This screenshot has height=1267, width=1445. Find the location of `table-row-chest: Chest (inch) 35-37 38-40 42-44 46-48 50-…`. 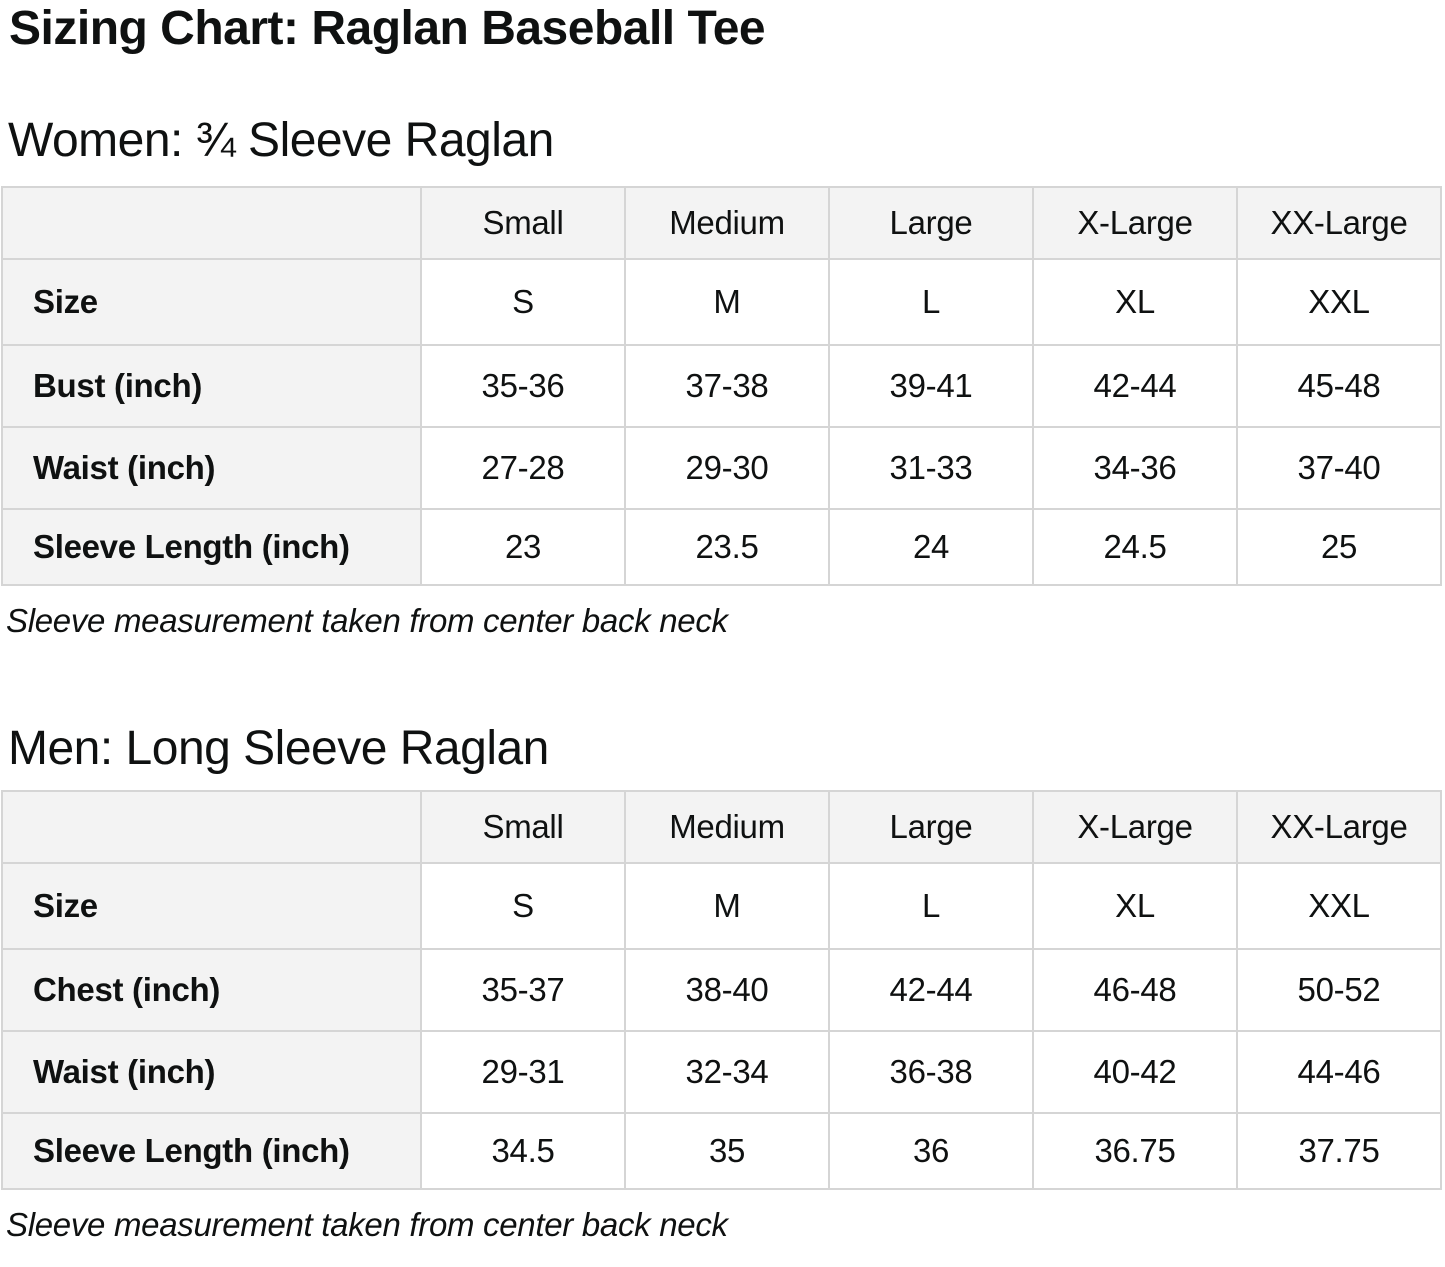

table-row-chest: Chest (inch) 35-37 38-40 42-44 46-48 50-… is located at coordinates (721, 990).